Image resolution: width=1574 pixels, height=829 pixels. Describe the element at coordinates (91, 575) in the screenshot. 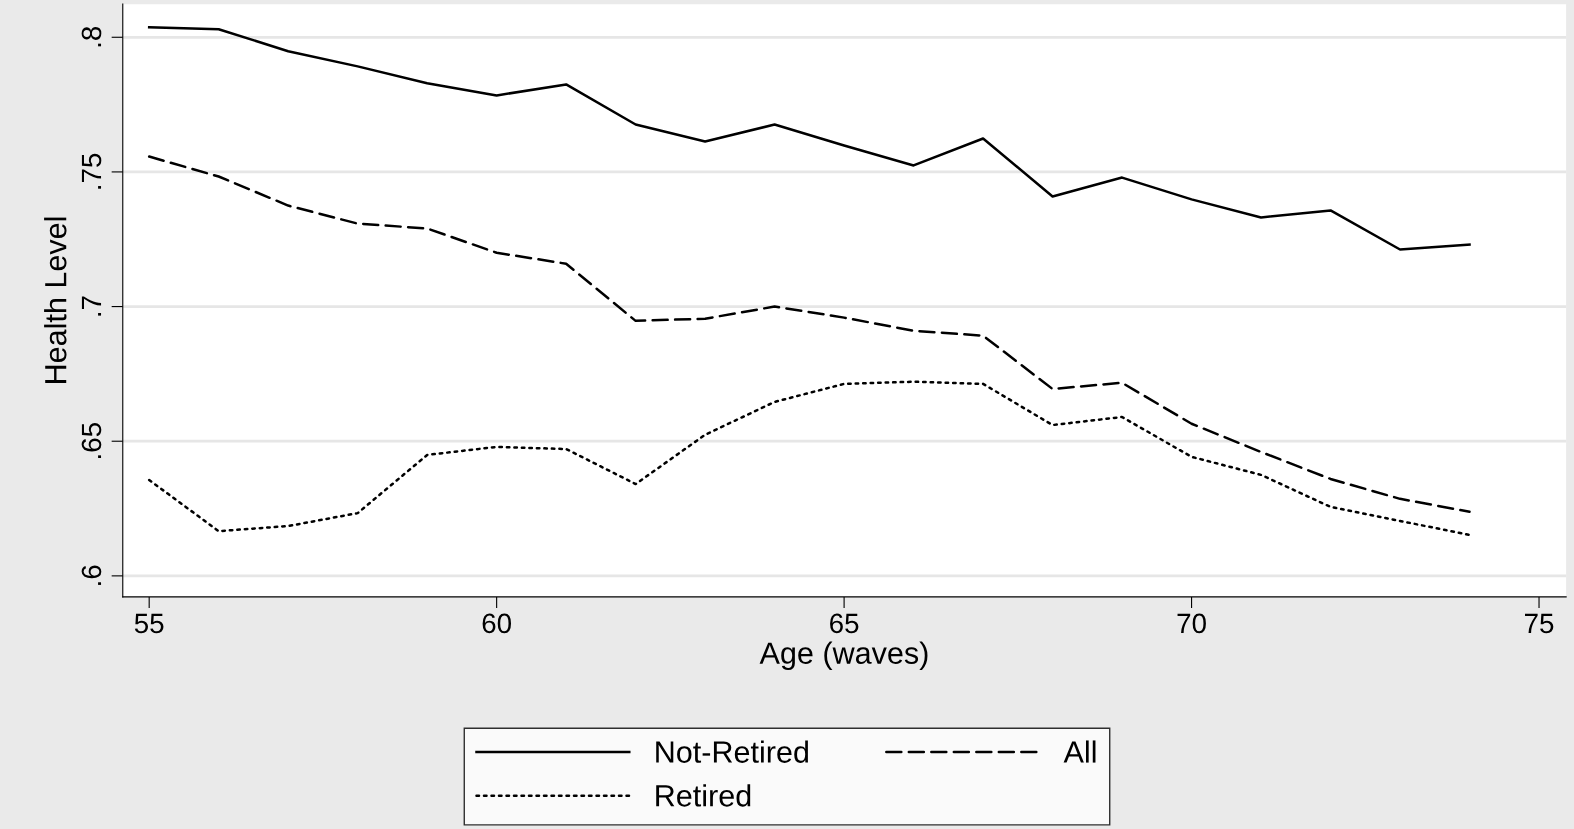

I see `y-tick-label: .6` at that location.